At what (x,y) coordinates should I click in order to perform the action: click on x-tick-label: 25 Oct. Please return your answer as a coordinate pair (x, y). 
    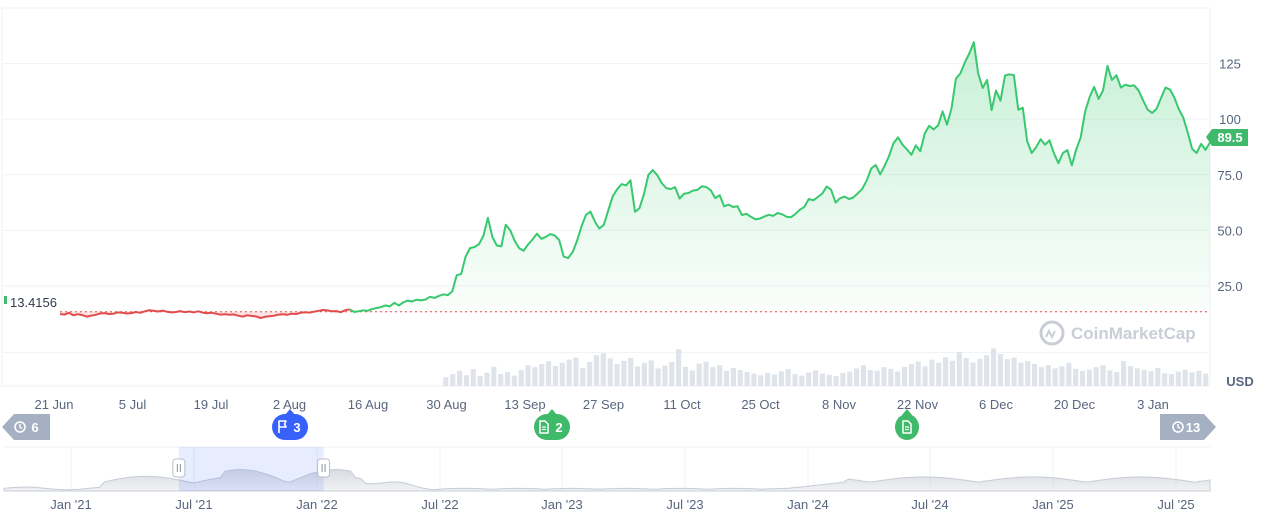
    Looking at the image, I should click on (760, 404).